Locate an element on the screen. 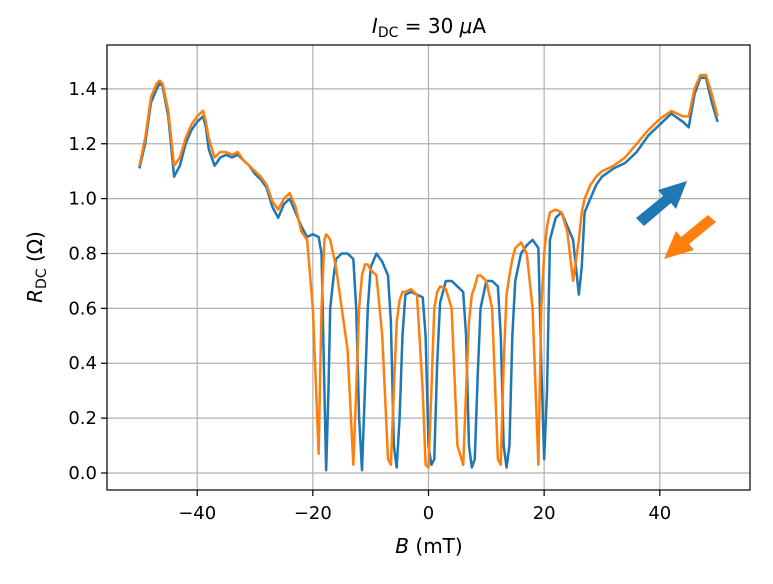 This screenshot has height=584, width=773. sweep-up-arrow is located at coordinates (661, 203).